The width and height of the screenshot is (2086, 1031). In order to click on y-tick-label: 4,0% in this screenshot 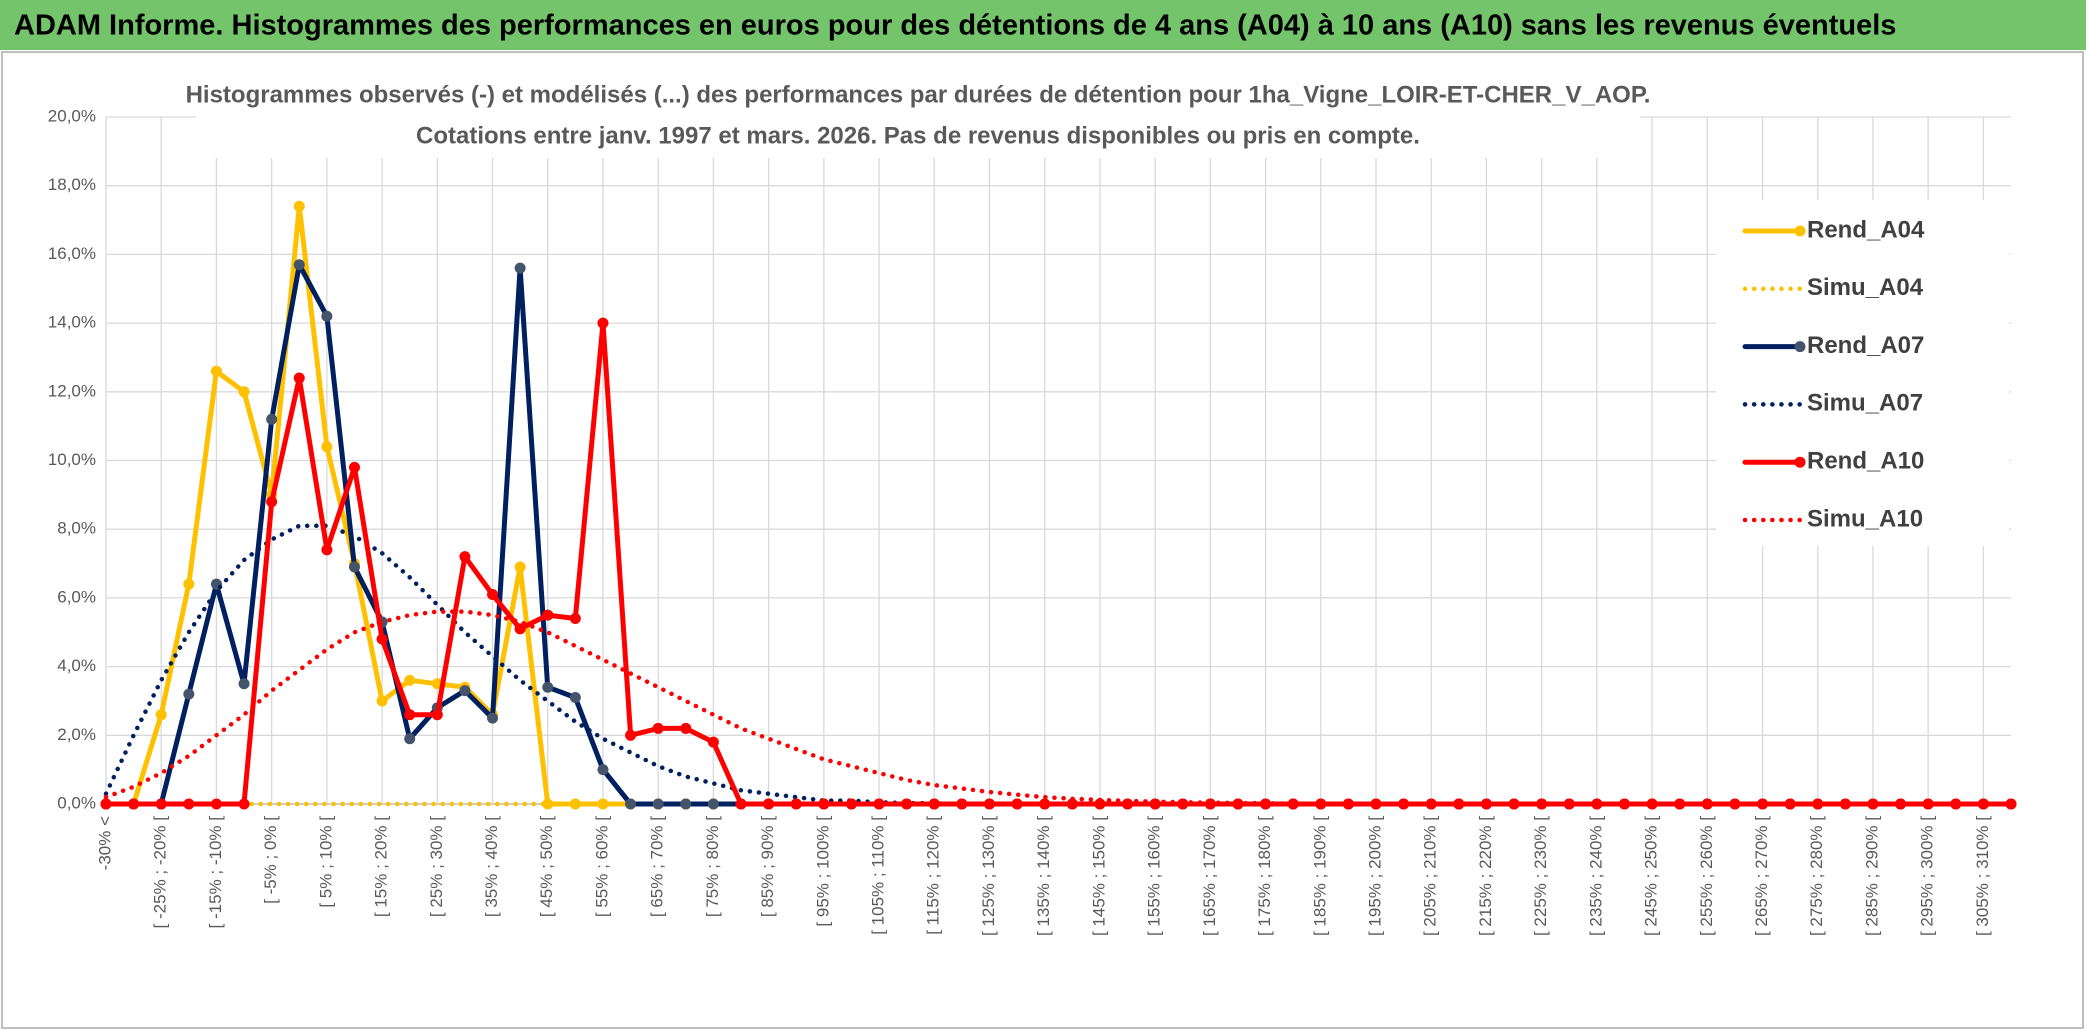, I will do `click(76, 665)`.